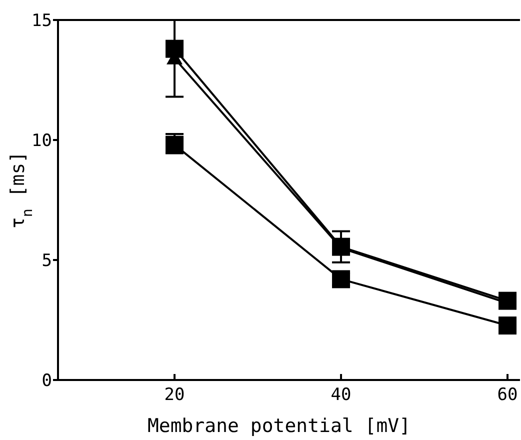 Image resolution: width=521 pixels, height=440 pixels. Describe the element at coordinates (341, 395) in the screenshot. I see `x-tick-label: 40` at that location.